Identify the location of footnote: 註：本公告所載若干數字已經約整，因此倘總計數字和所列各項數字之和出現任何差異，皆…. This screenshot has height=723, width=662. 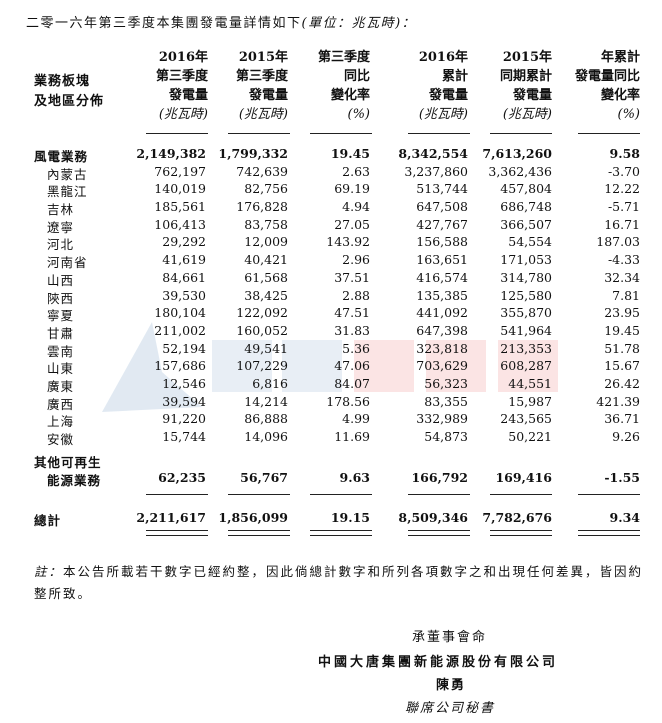
(339, 582).